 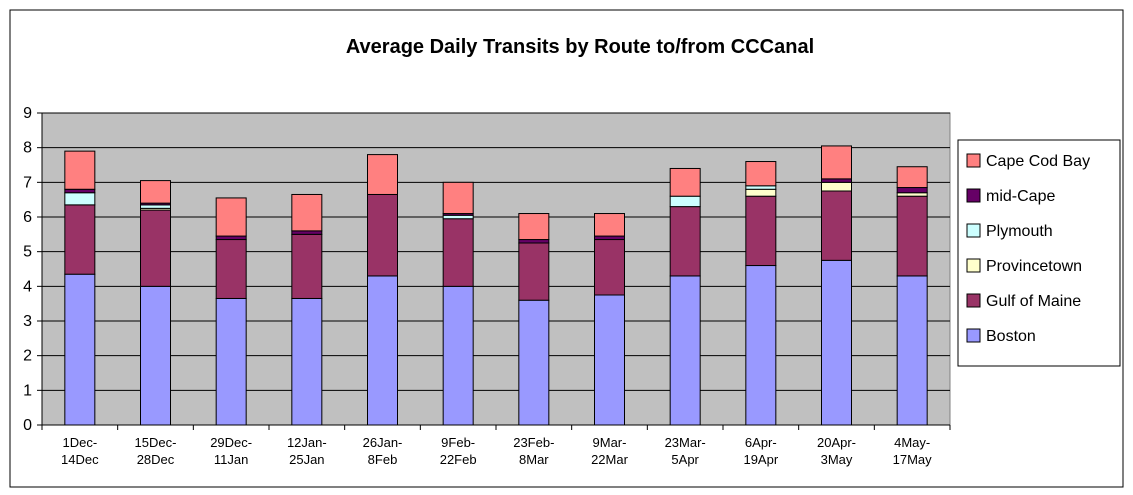 I want to click on legend-label: Cape Cod Bay, so click(x=1038, y=161).